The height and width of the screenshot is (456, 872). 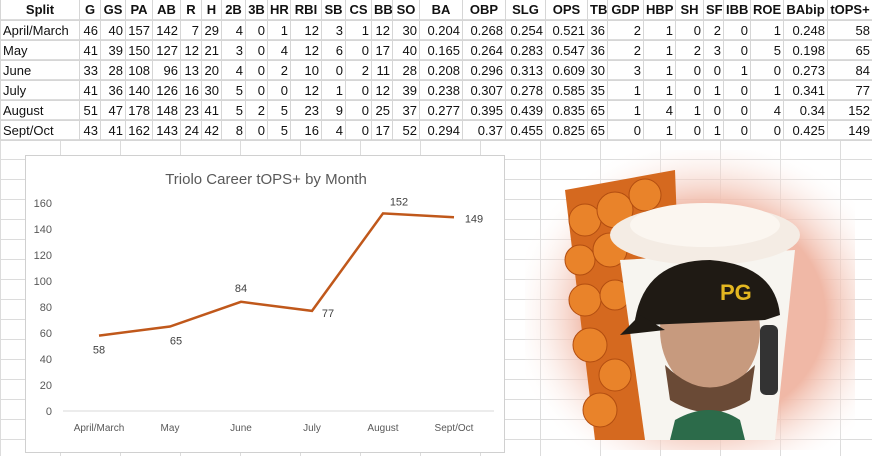 What do you see at coordinates (40, 50) in the screenshot?
I see `table-cell: May` at bounding box center [40, 50].